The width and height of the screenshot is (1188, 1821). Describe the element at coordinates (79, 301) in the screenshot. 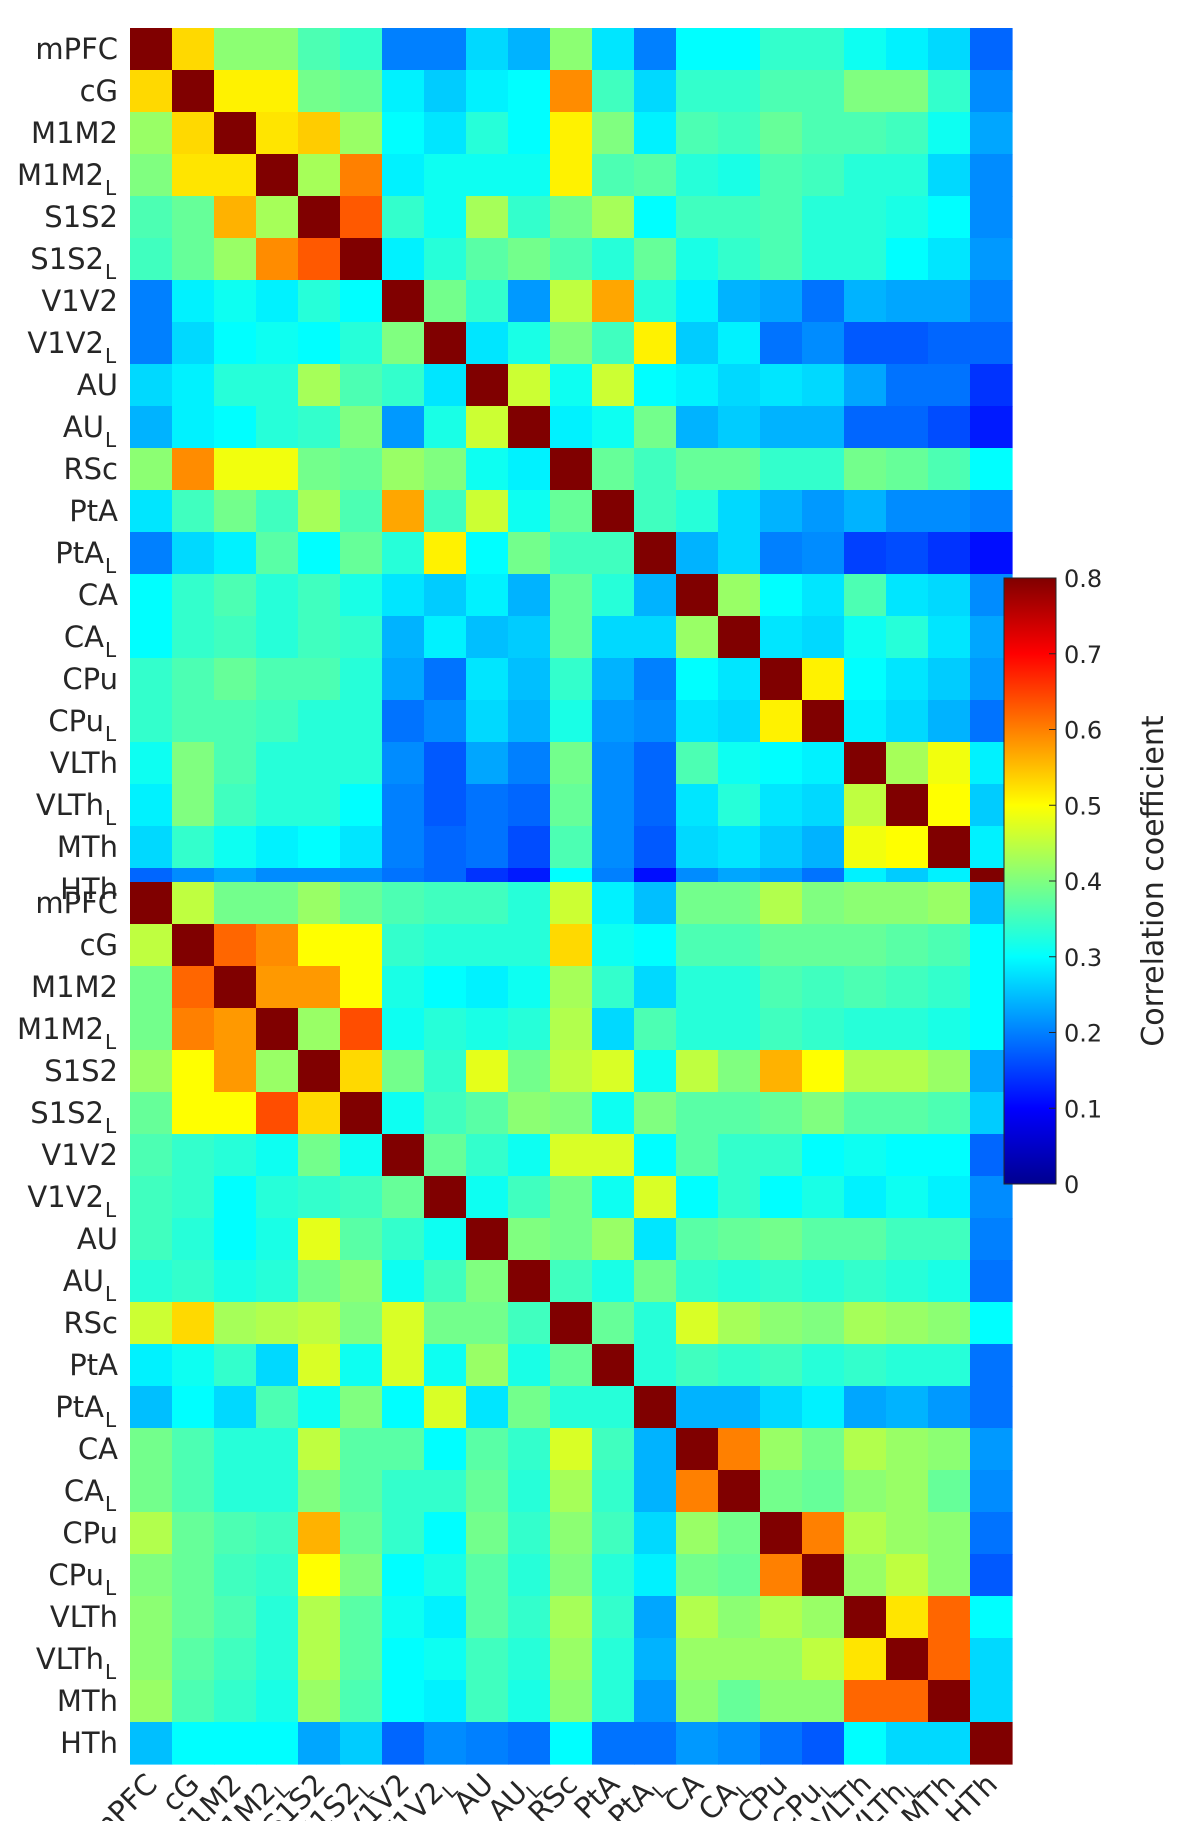

I see `row-label: V1V2` at that location.